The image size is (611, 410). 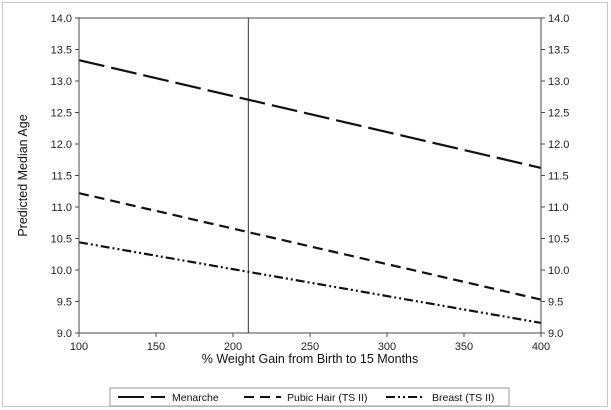 I want to click on y-tick-label-left: 14.0, so click(x=61, y=19).